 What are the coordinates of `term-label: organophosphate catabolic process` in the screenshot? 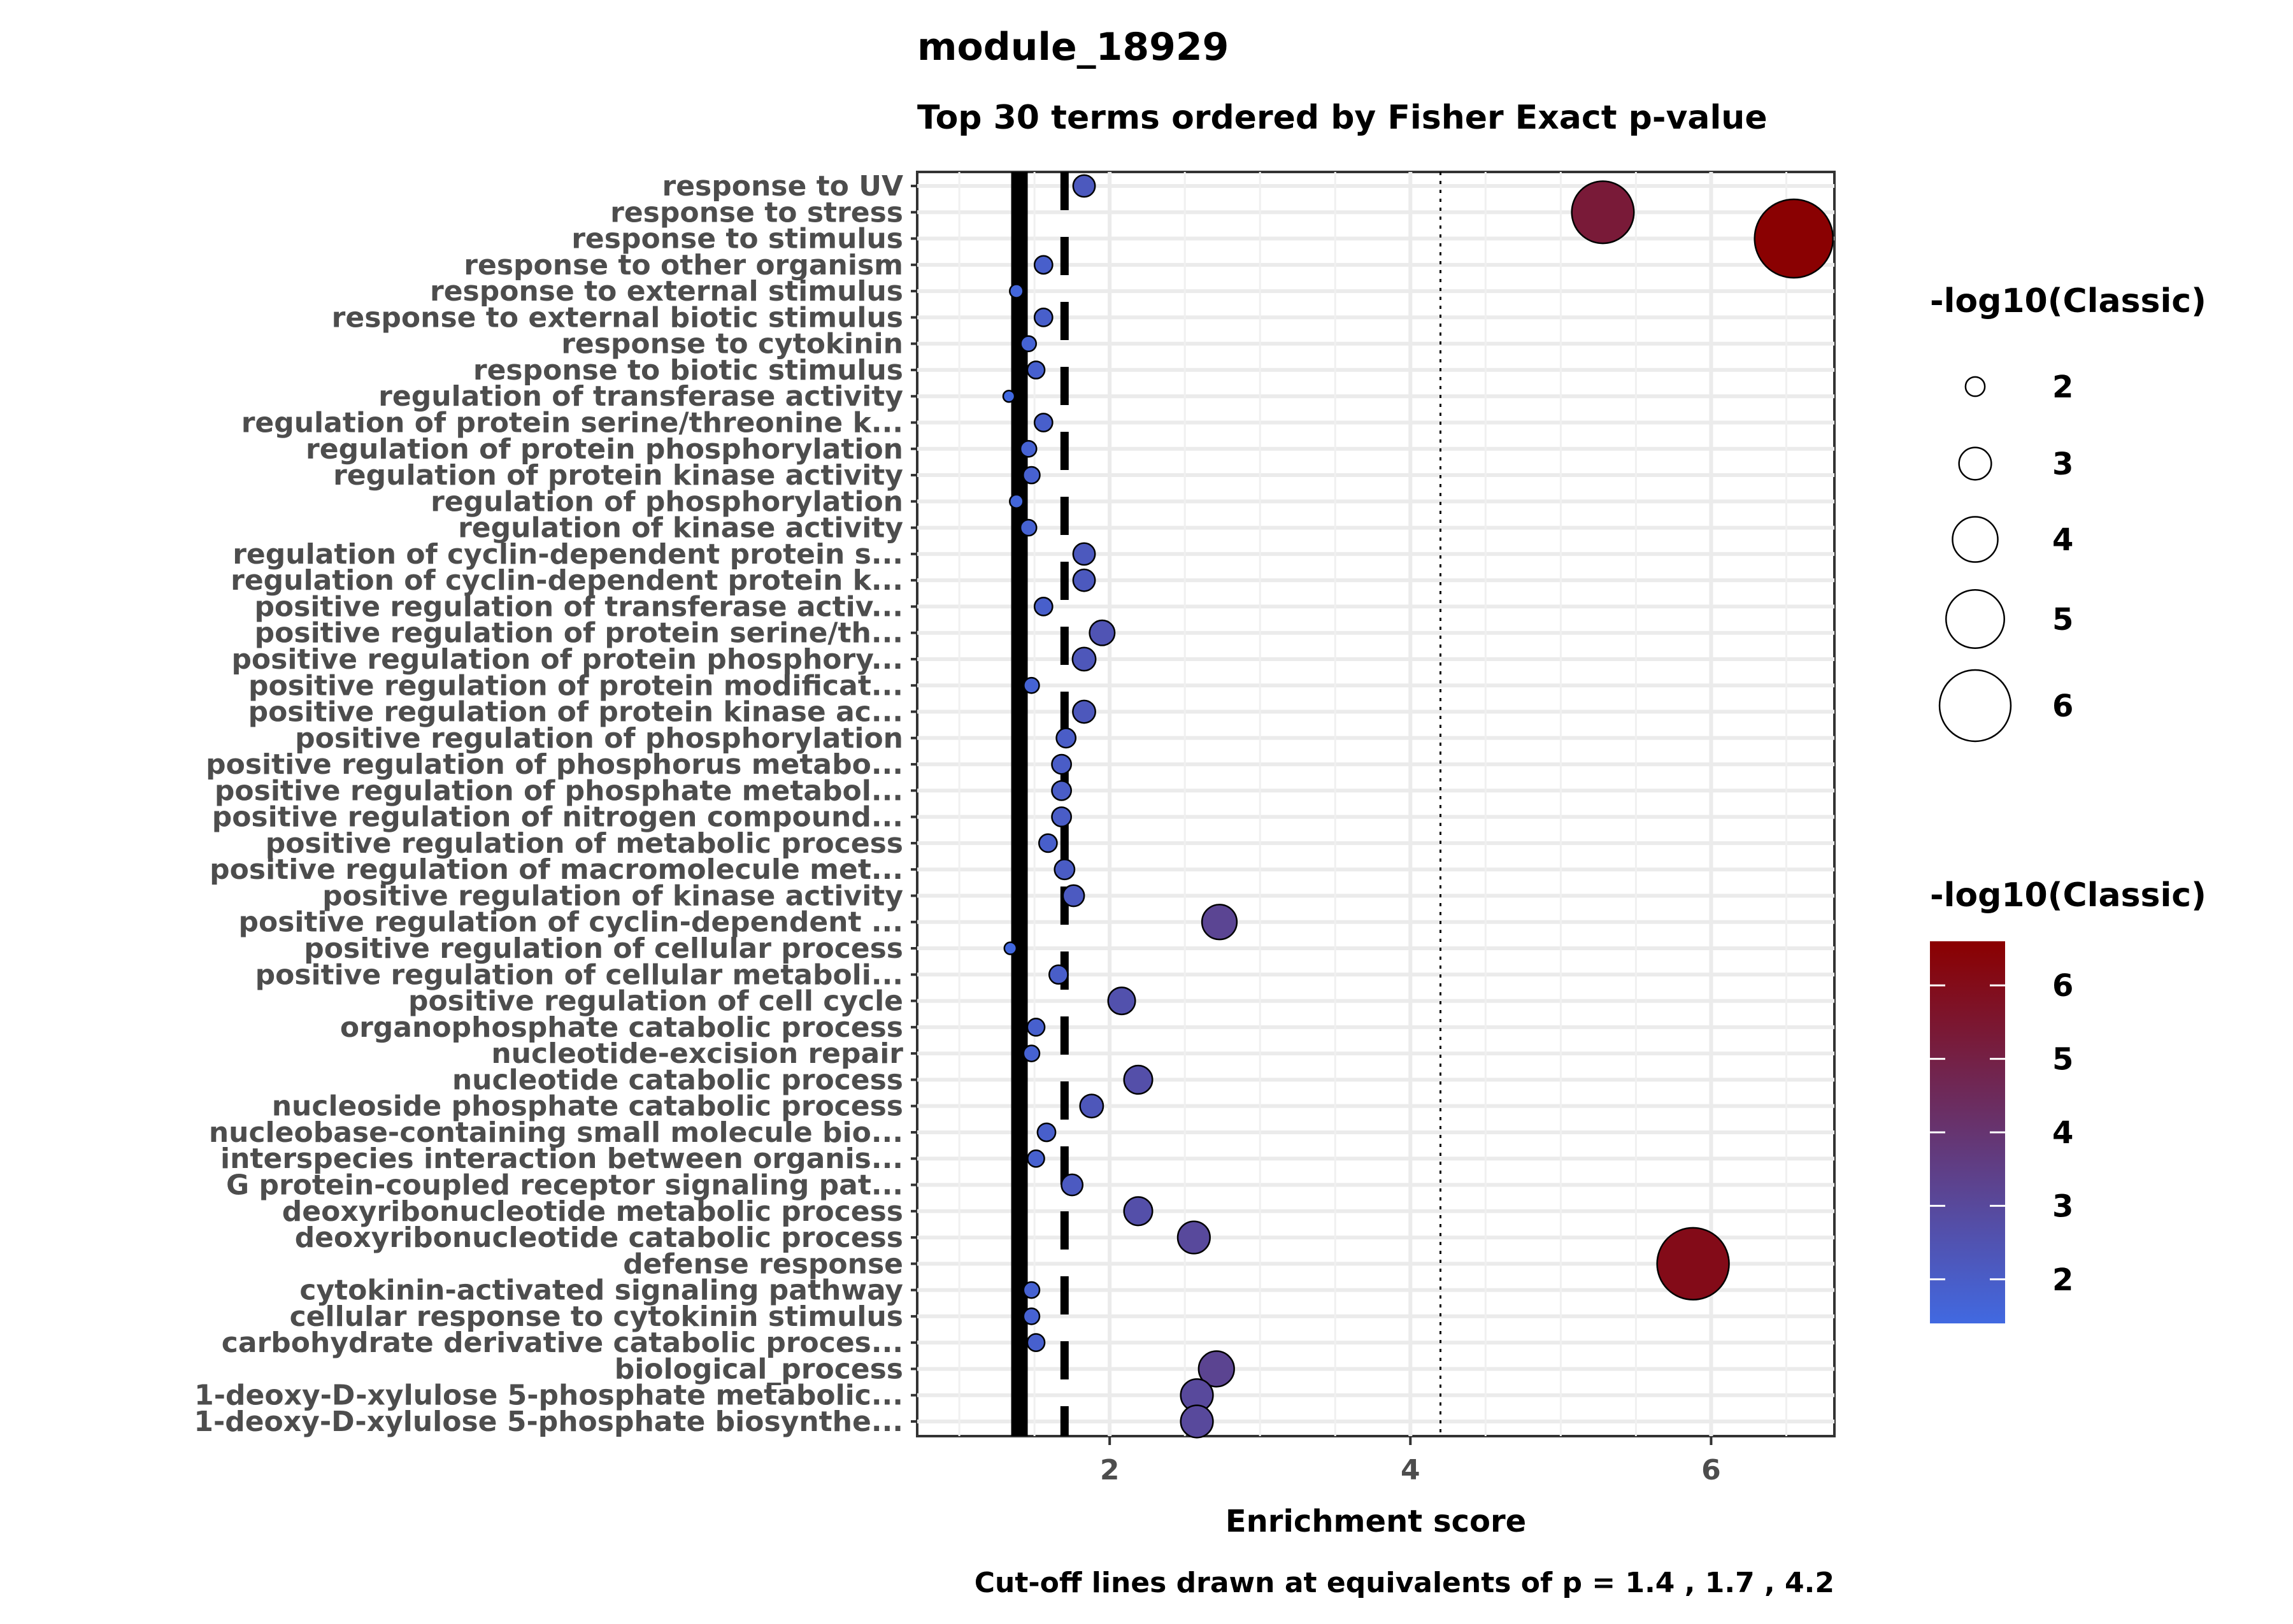 It's located at (621, 1027).